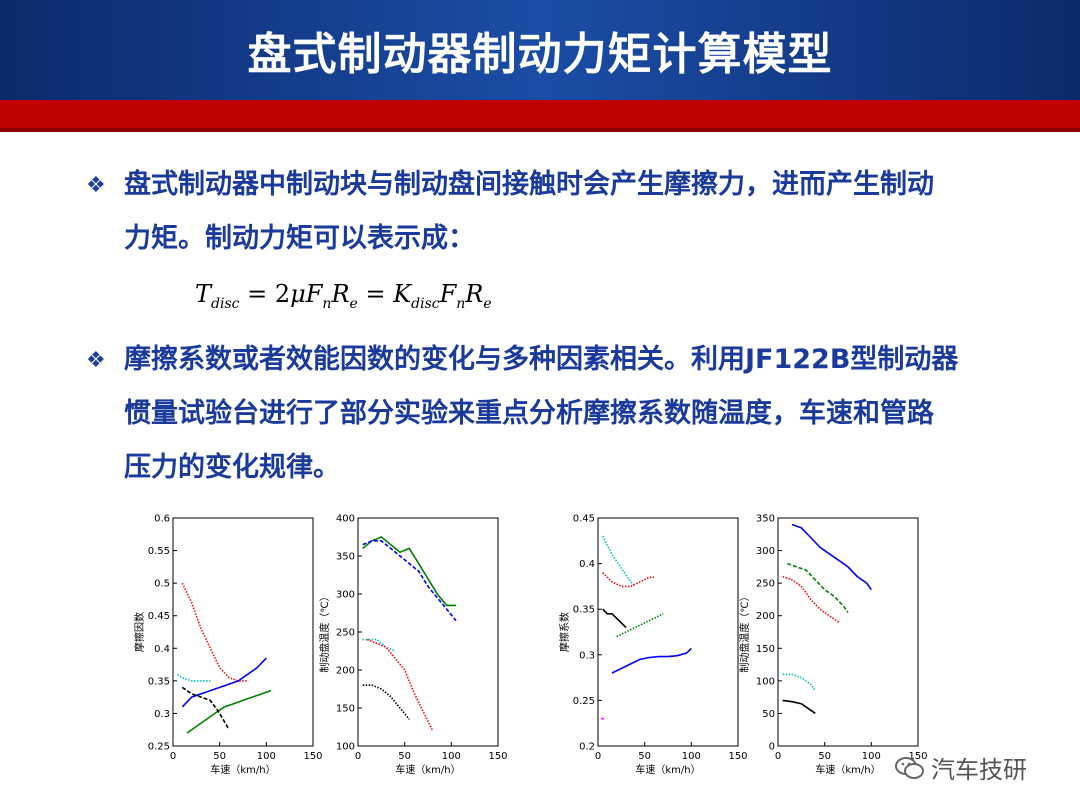 The width and height of the screenshot is (1080, 810). I want to click on y-tick-label: 400, so click(345, 519).